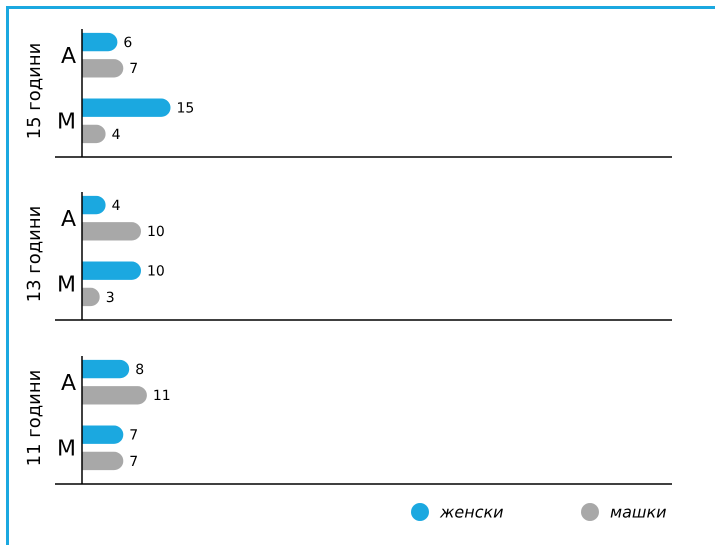 This screenshot has height=545, width=715. Describe the element at coordinates (34, 91) in the screenshot. I see `y-axis-title: 15 години` at that location.